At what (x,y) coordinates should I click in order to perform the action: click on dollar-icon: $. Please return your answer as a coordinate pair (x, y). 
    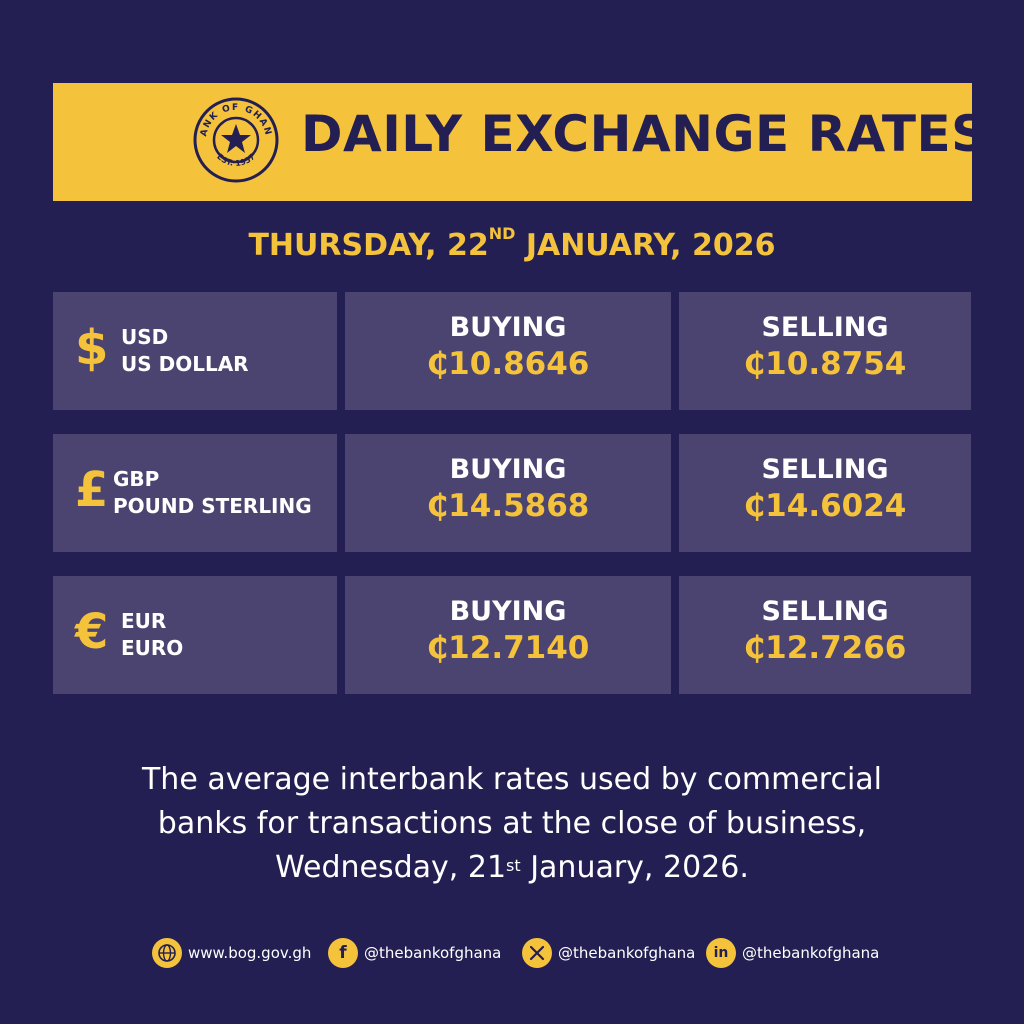
    Looking at the image, I should click on (92, 348).